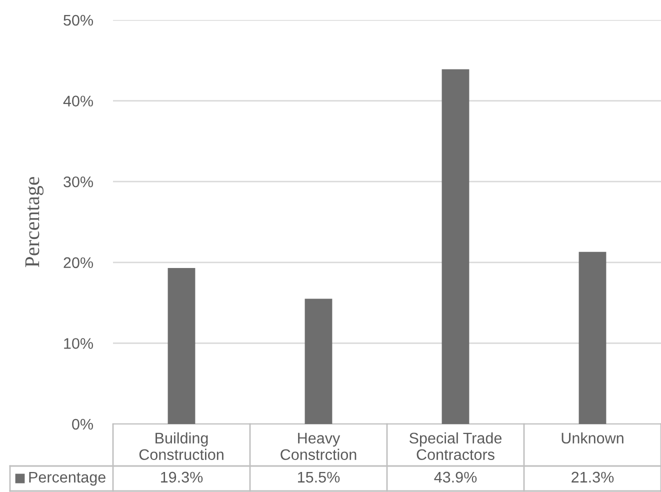 The height and width of the screenshot is (492, 661). I want to click on y-tick-label: 40%, so click(78, 101).